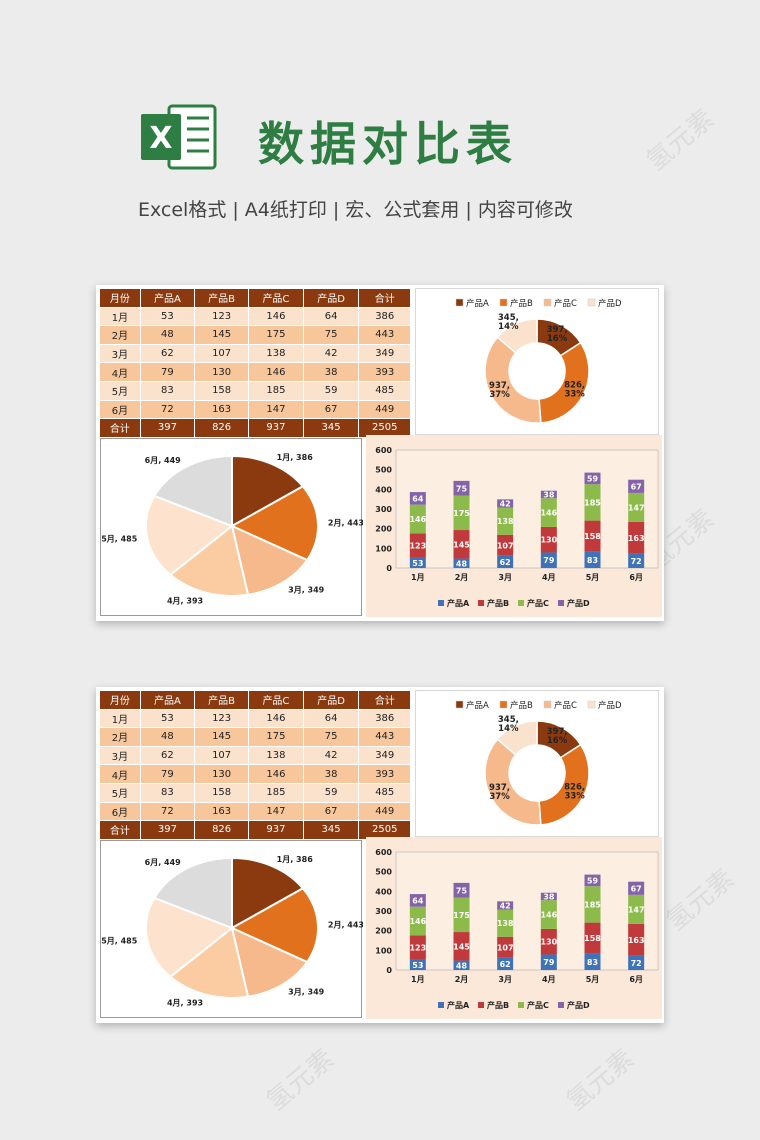 This screenshot has width=760, height=1140. Describe the element at coordinates (574, 797) in the screenshot. I see `donut-data-label: 33%` at that location.